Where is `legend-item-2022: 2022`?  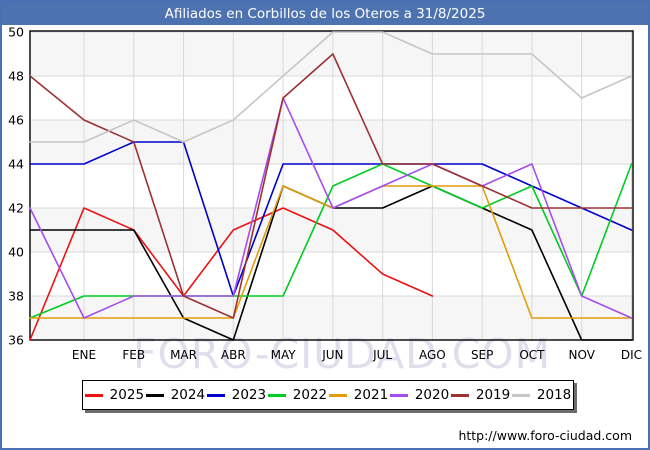
legend-item-2022: 2022 is located at coordinates (297, 395).